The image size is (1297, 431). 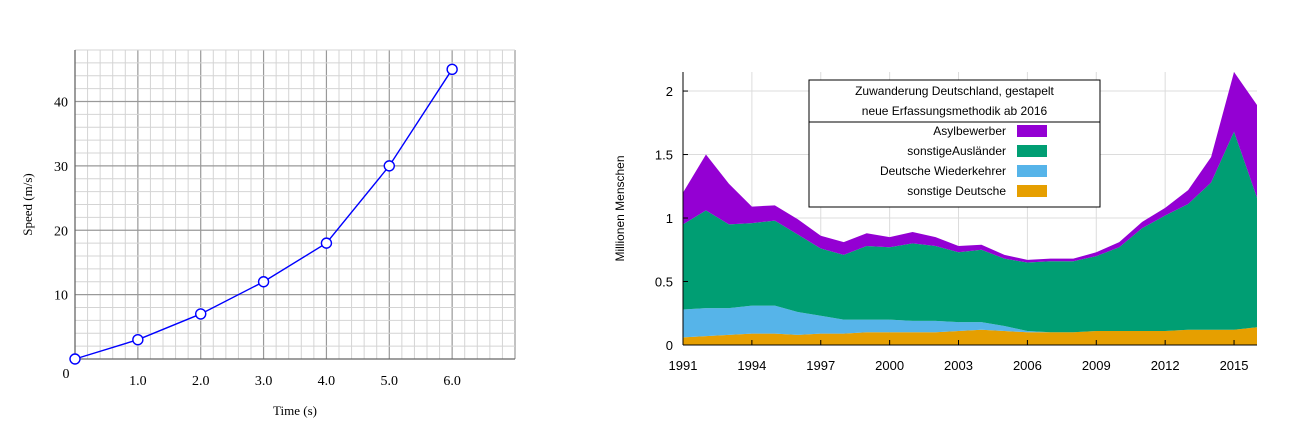 I want to click on x-tick-label: 2000, so click(x=889, y=365).